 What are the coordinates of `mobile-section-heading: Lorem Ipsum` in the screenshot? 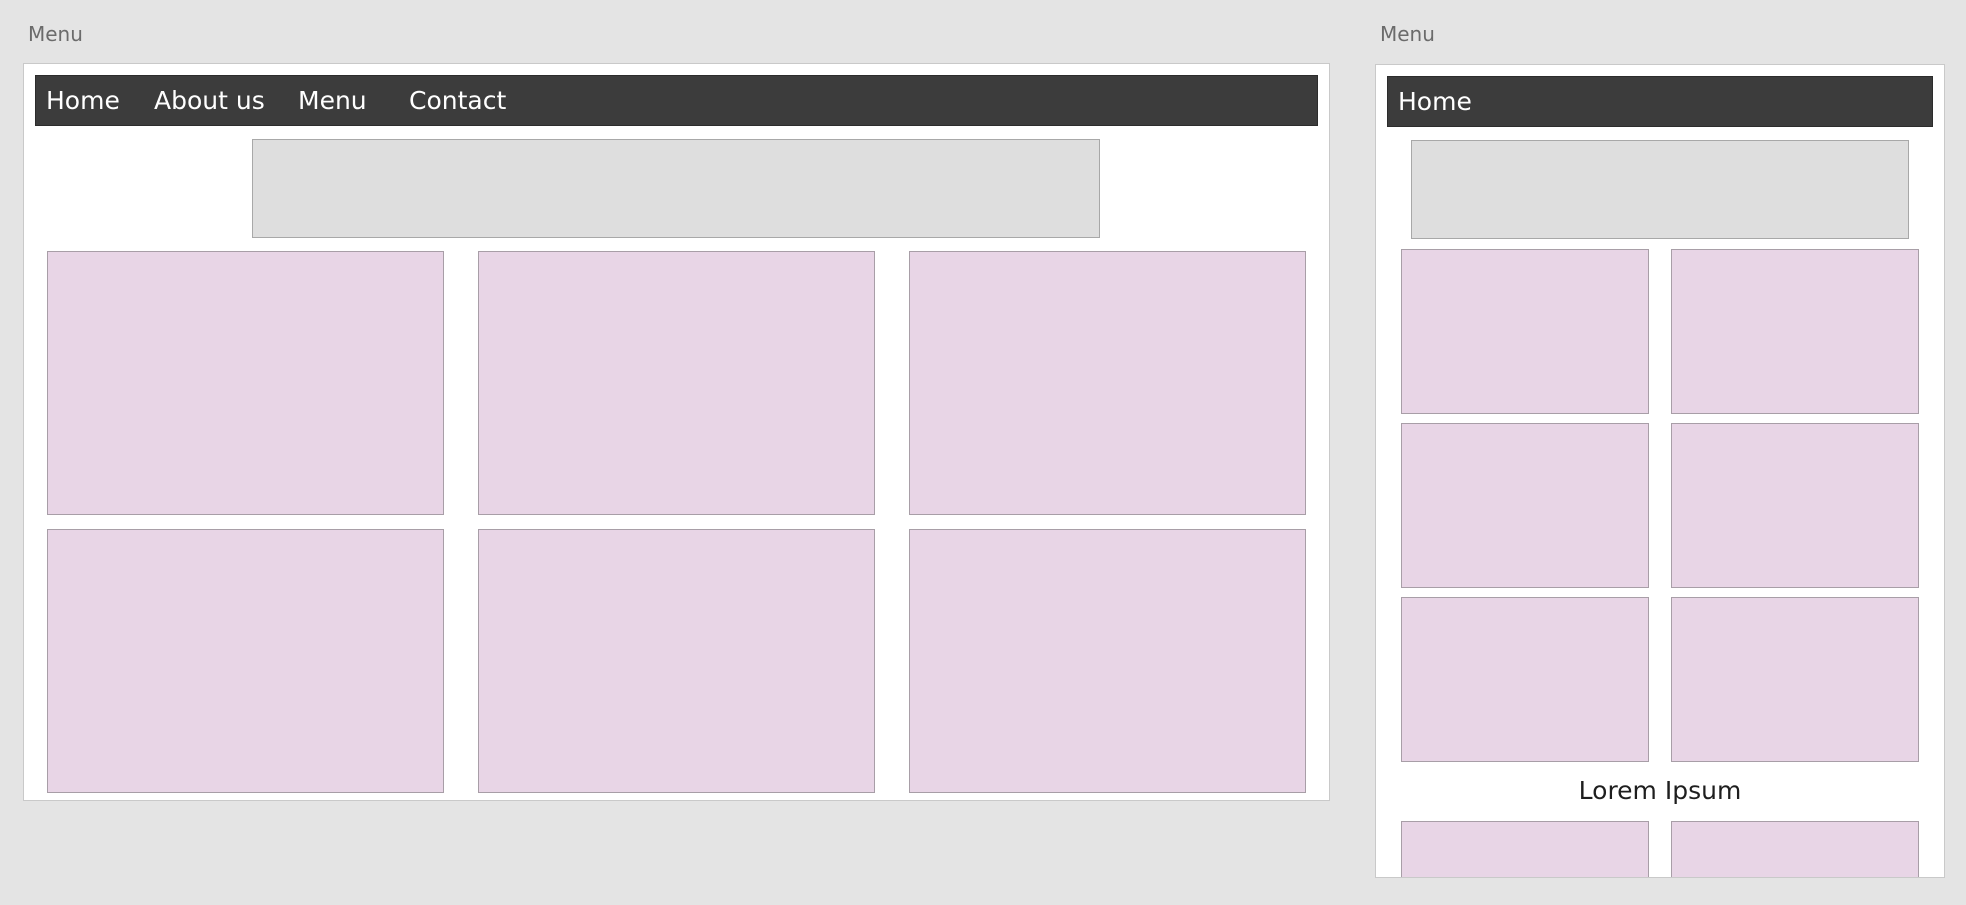 It's located at (1660, 790).